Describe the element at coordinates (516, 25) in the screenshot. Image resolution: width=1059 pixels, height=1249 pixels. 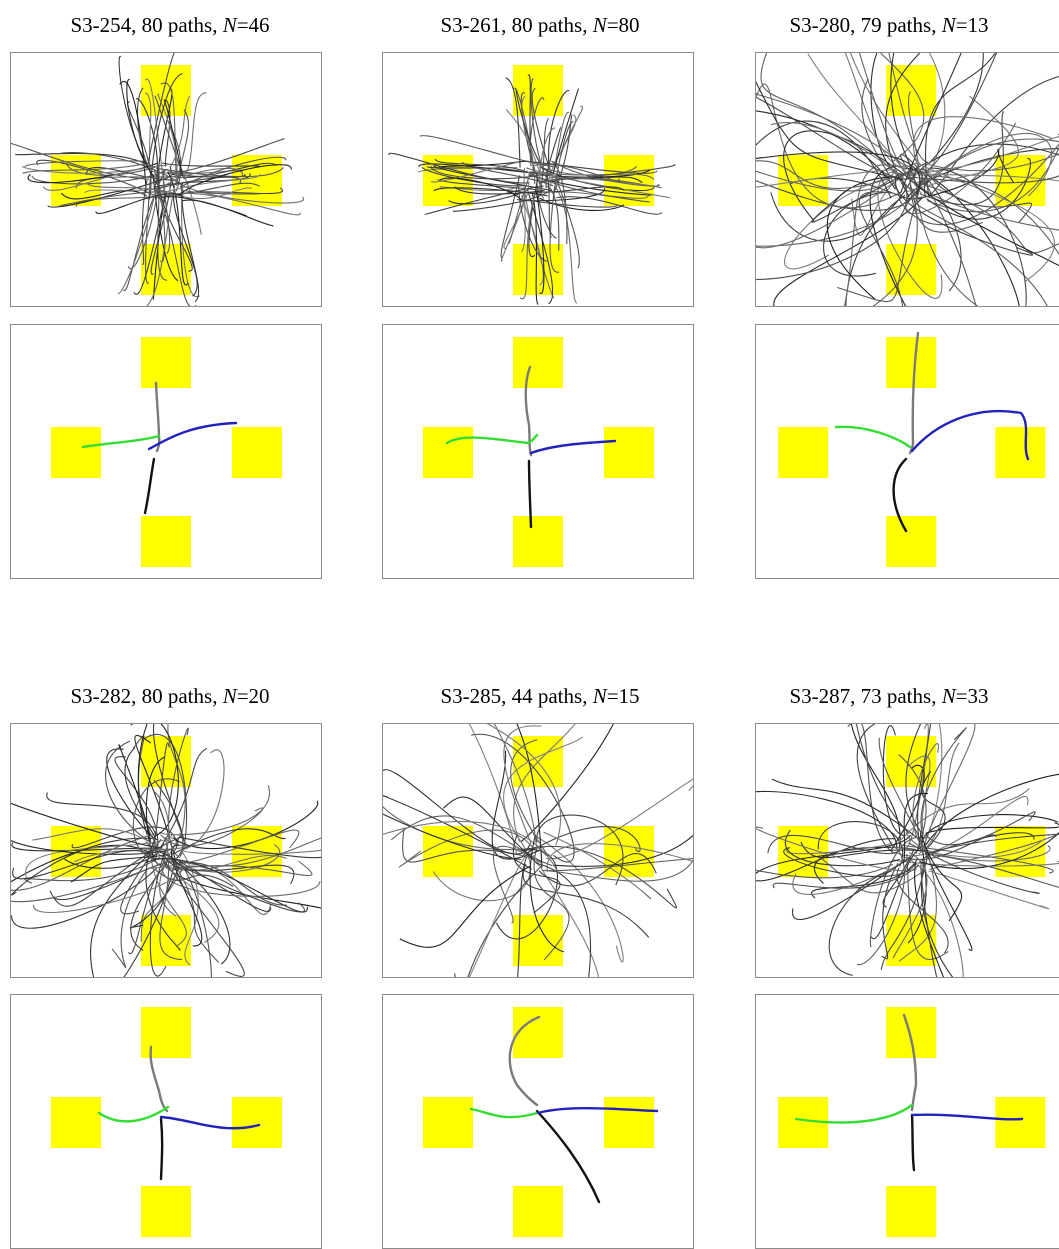
I see `title-main: S3-261, 80 paths,` at that location.